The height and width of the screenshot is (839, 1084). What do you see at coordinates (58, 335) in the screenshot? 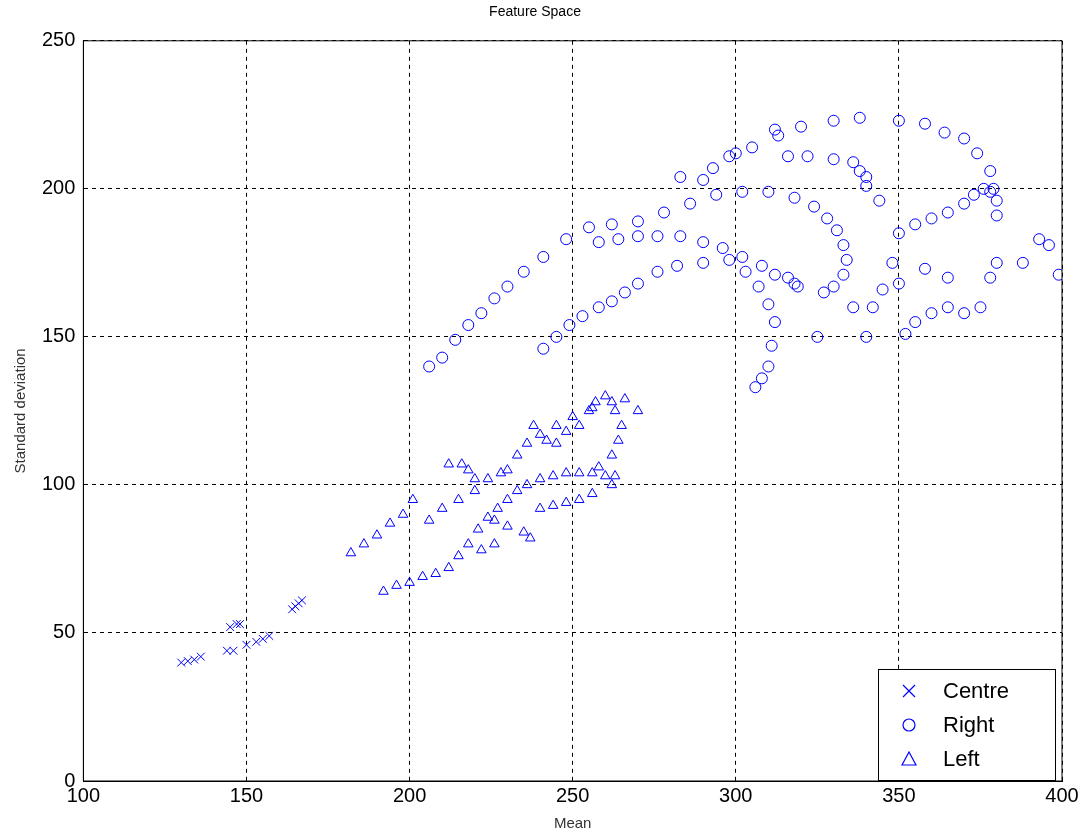
I see `y-tick-label: 150` at bounding box center [58, 335].